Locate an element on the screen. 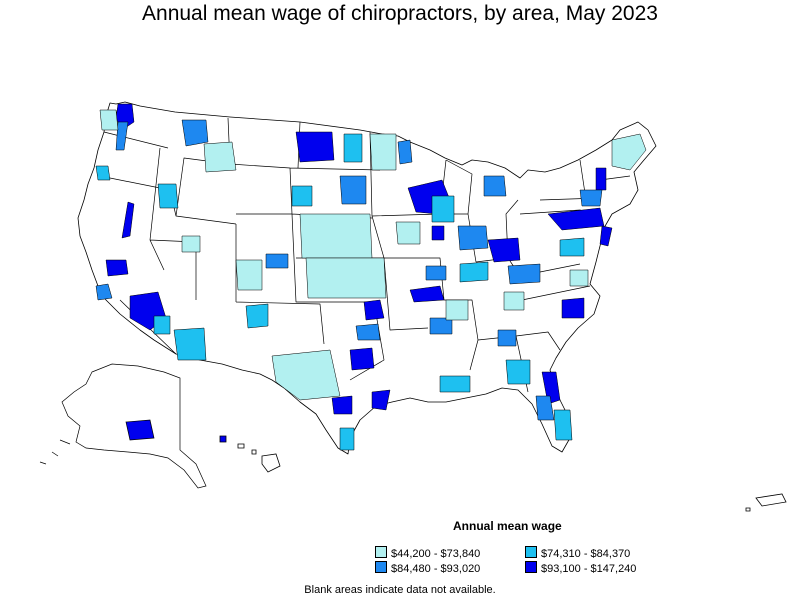  legend-item-upper-middle: $84,480 - $93,020 is located at coordinates (427, 568).